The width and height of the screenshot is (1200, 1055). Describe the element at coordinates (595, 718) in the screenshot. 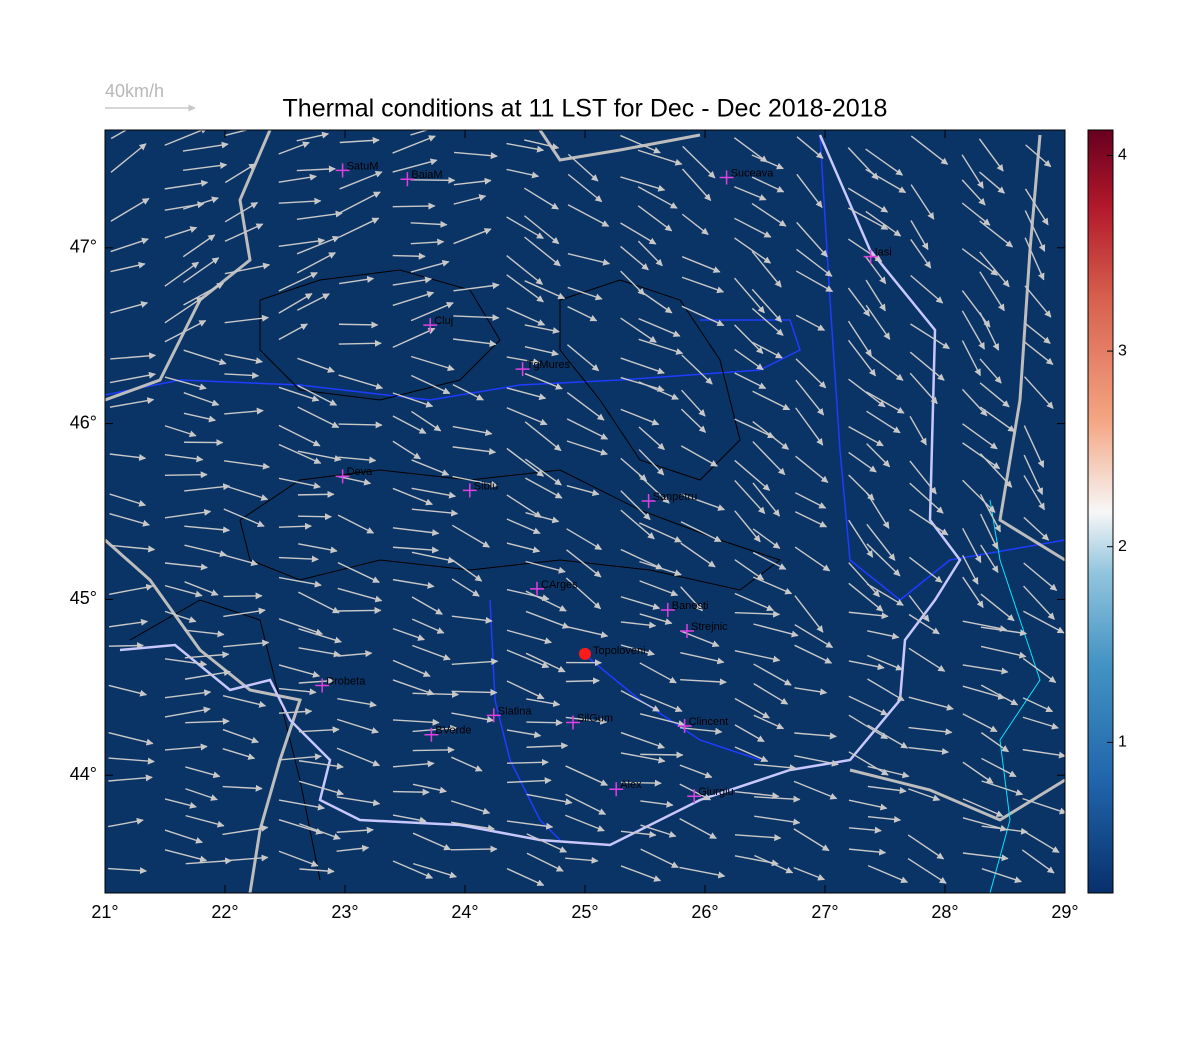

I see `station-label: SilGum` at that location.